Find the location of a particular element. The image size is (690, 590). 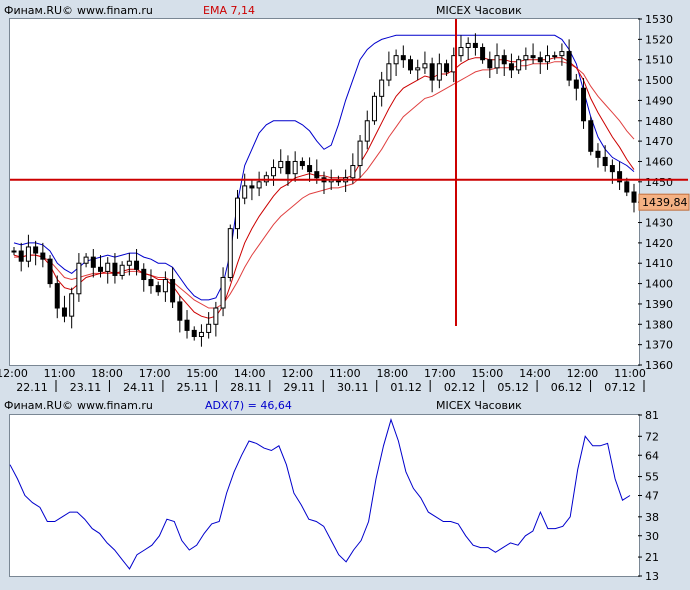

x-time-label: 17:00 is located at coordinates (440, 373).